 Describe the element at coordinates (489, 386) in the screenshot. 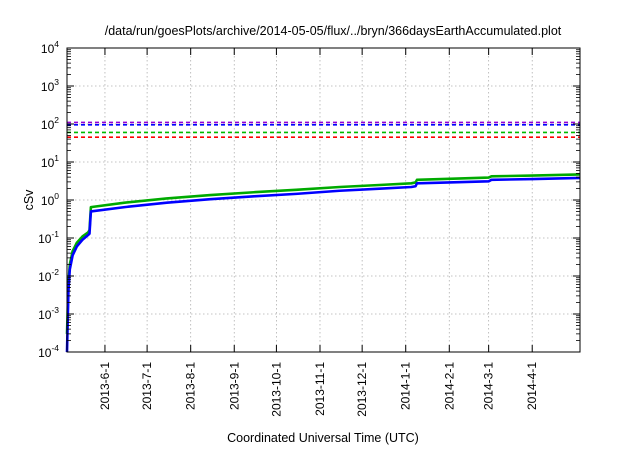

I see `x-tick-label: 2014-3-1` at that location.